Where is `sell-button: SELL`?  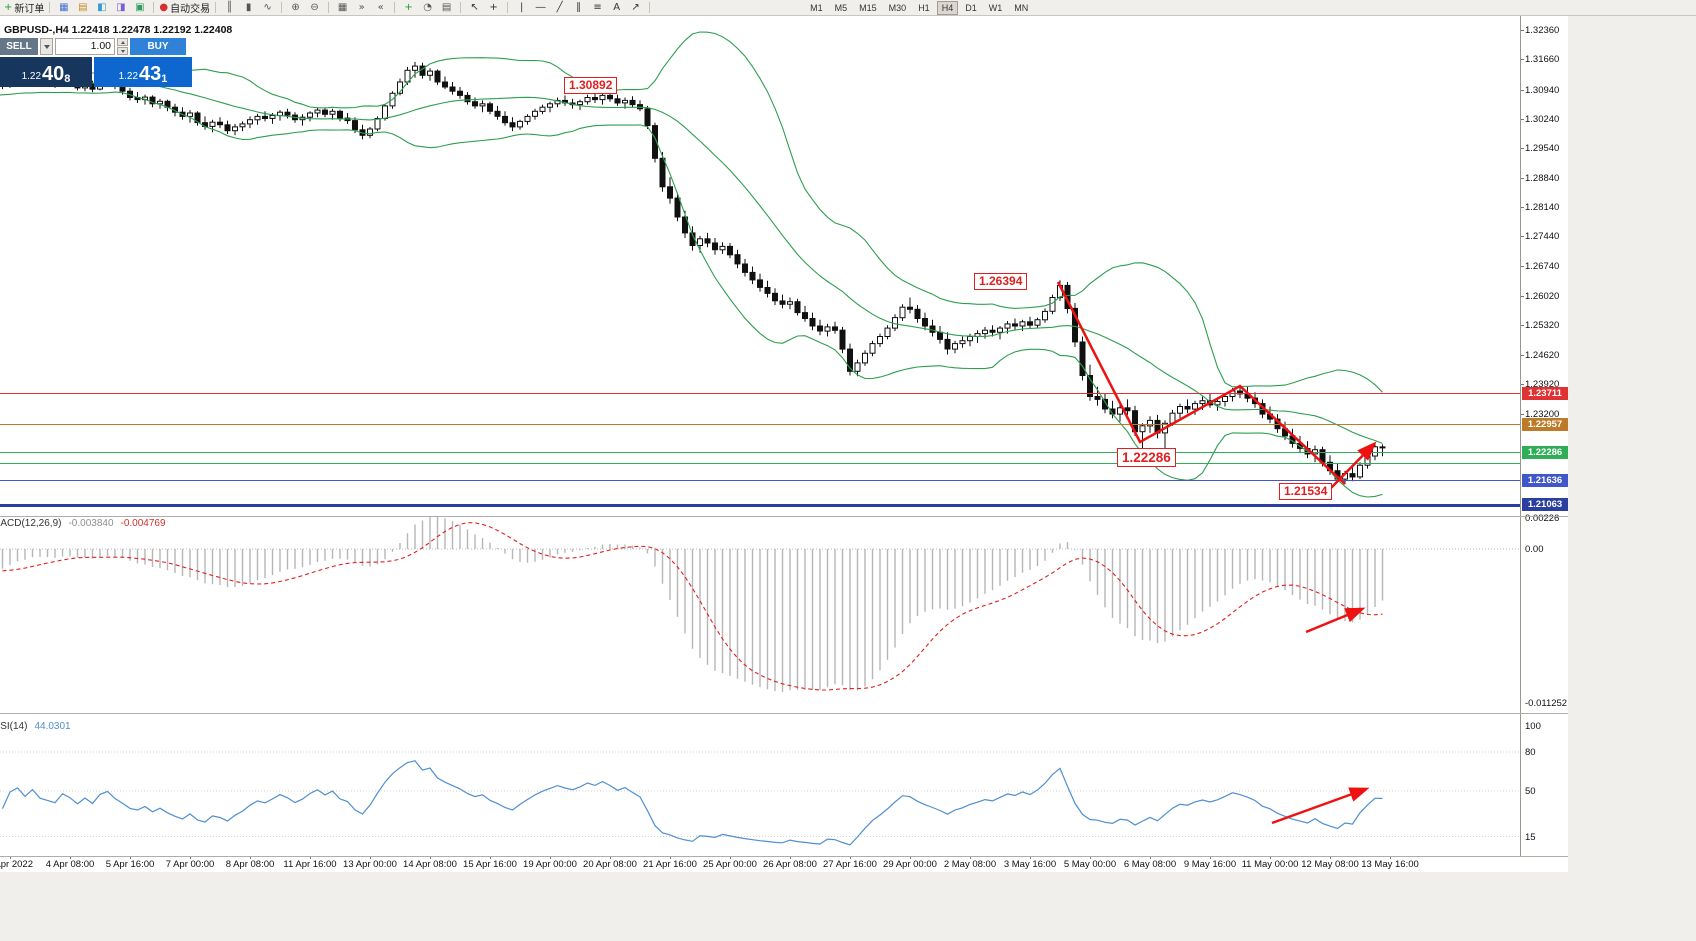
sell-button: SELL is located at coordinates (19, 46).